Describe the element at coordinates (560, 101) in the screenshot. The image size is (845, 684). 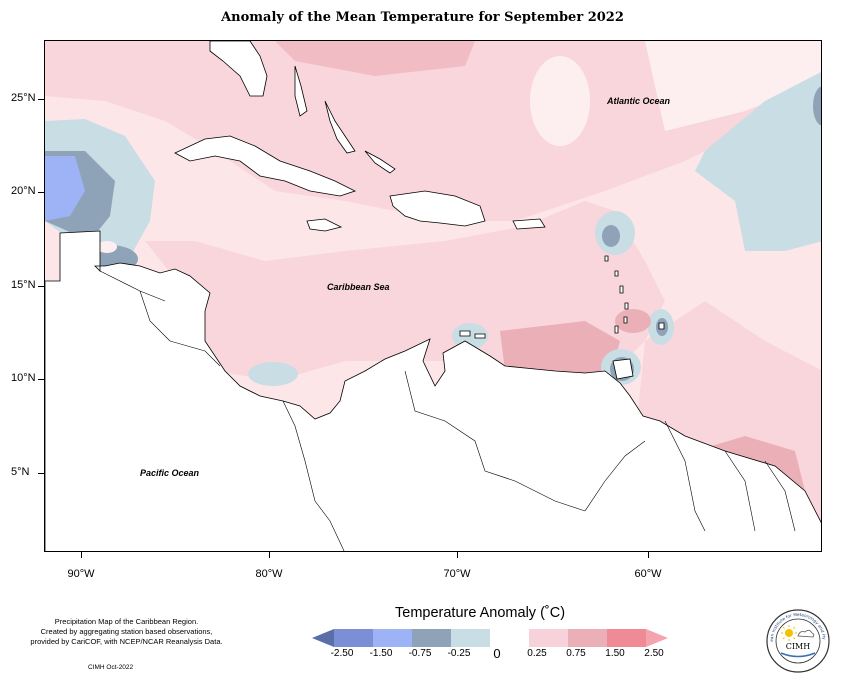
I see `neutral-patch-atlantic` at that location.